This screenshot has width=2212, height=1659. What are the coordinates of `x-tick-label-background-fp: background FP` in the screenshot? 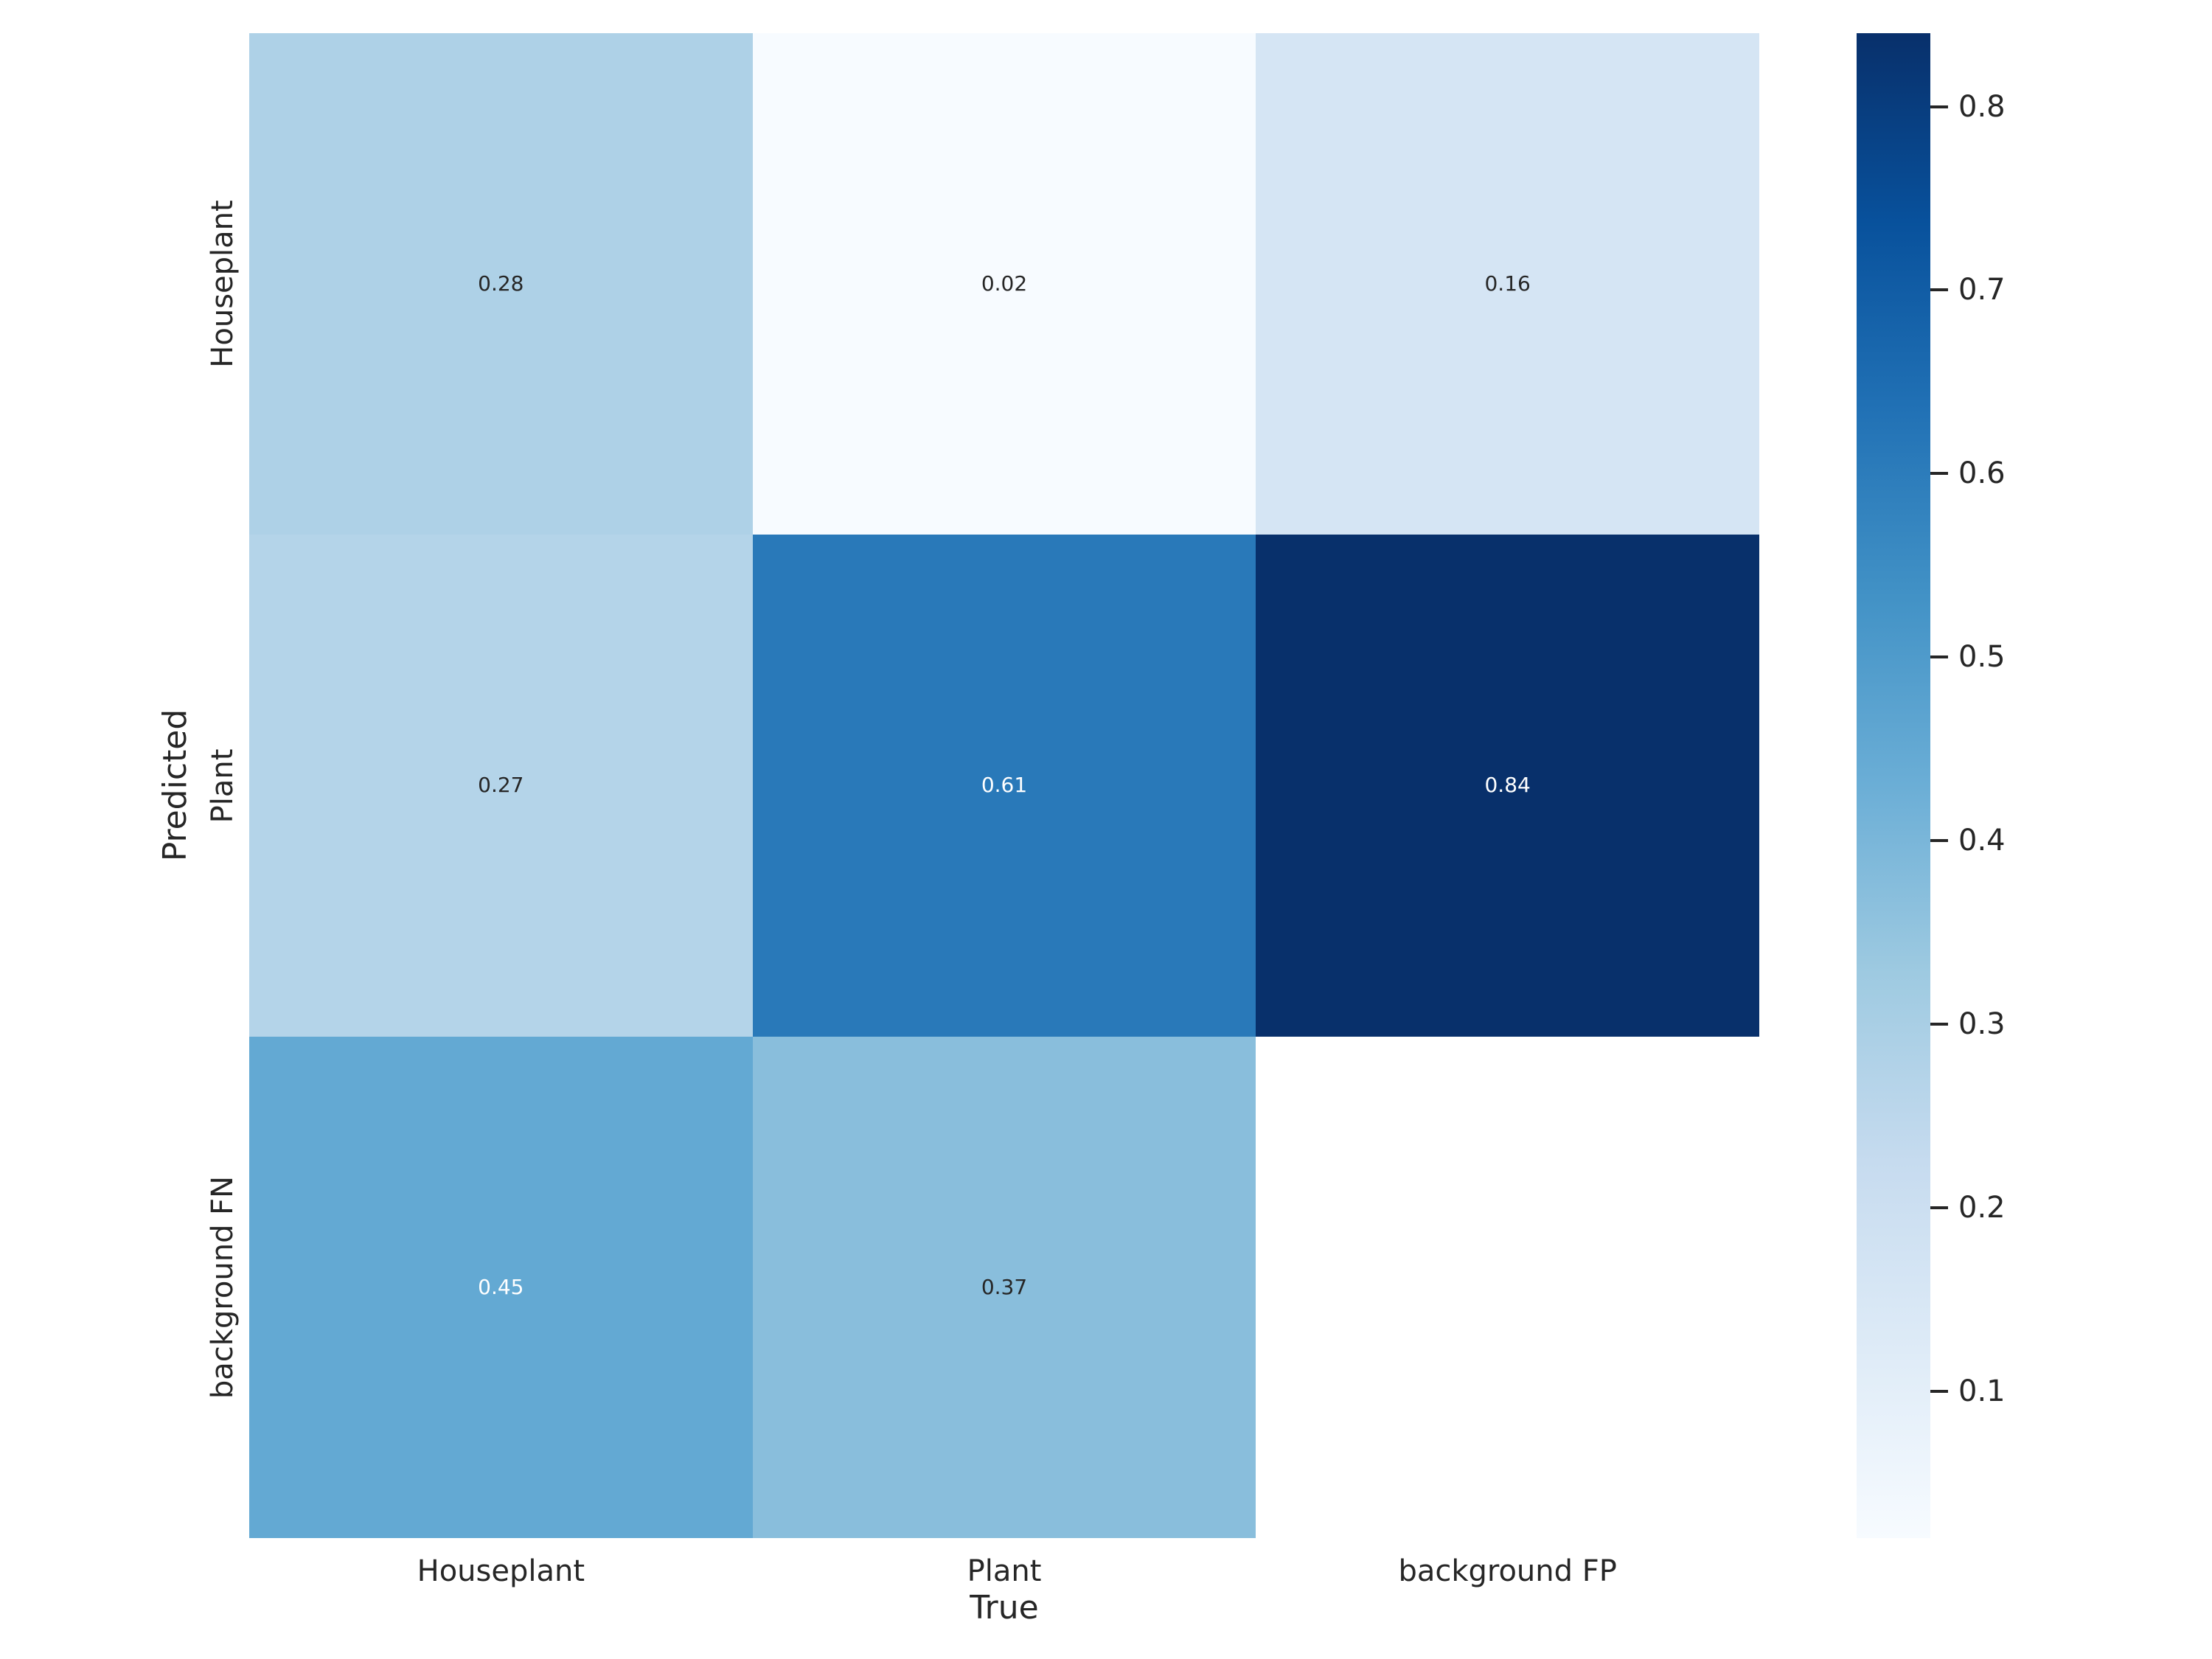 It's located at (1507, 1571).